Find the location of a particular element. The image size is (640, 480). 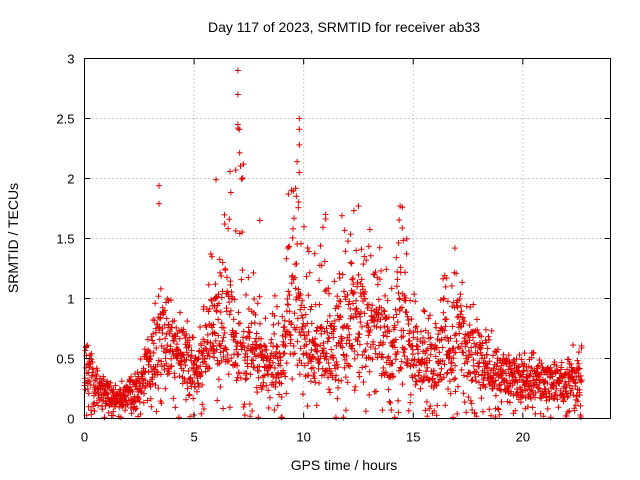

x-tick-label: 15 is located at coordinates (413, 437).